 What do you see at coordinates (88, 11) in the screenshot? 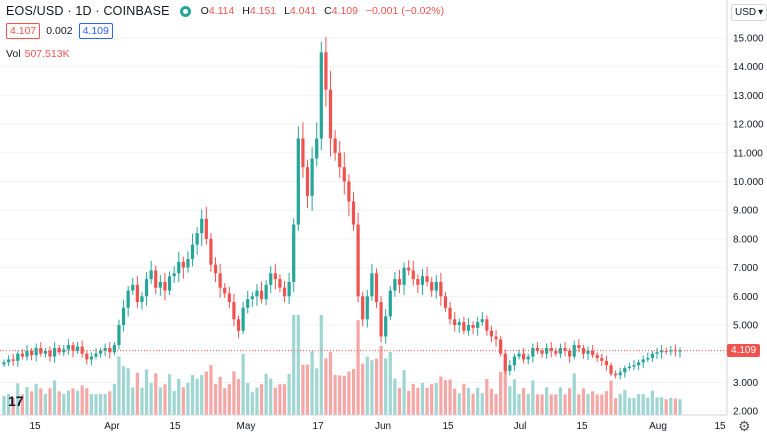
I see `symbol-title: EOS/USD · 1D · COINBASE` at bounding box center [88, 11].